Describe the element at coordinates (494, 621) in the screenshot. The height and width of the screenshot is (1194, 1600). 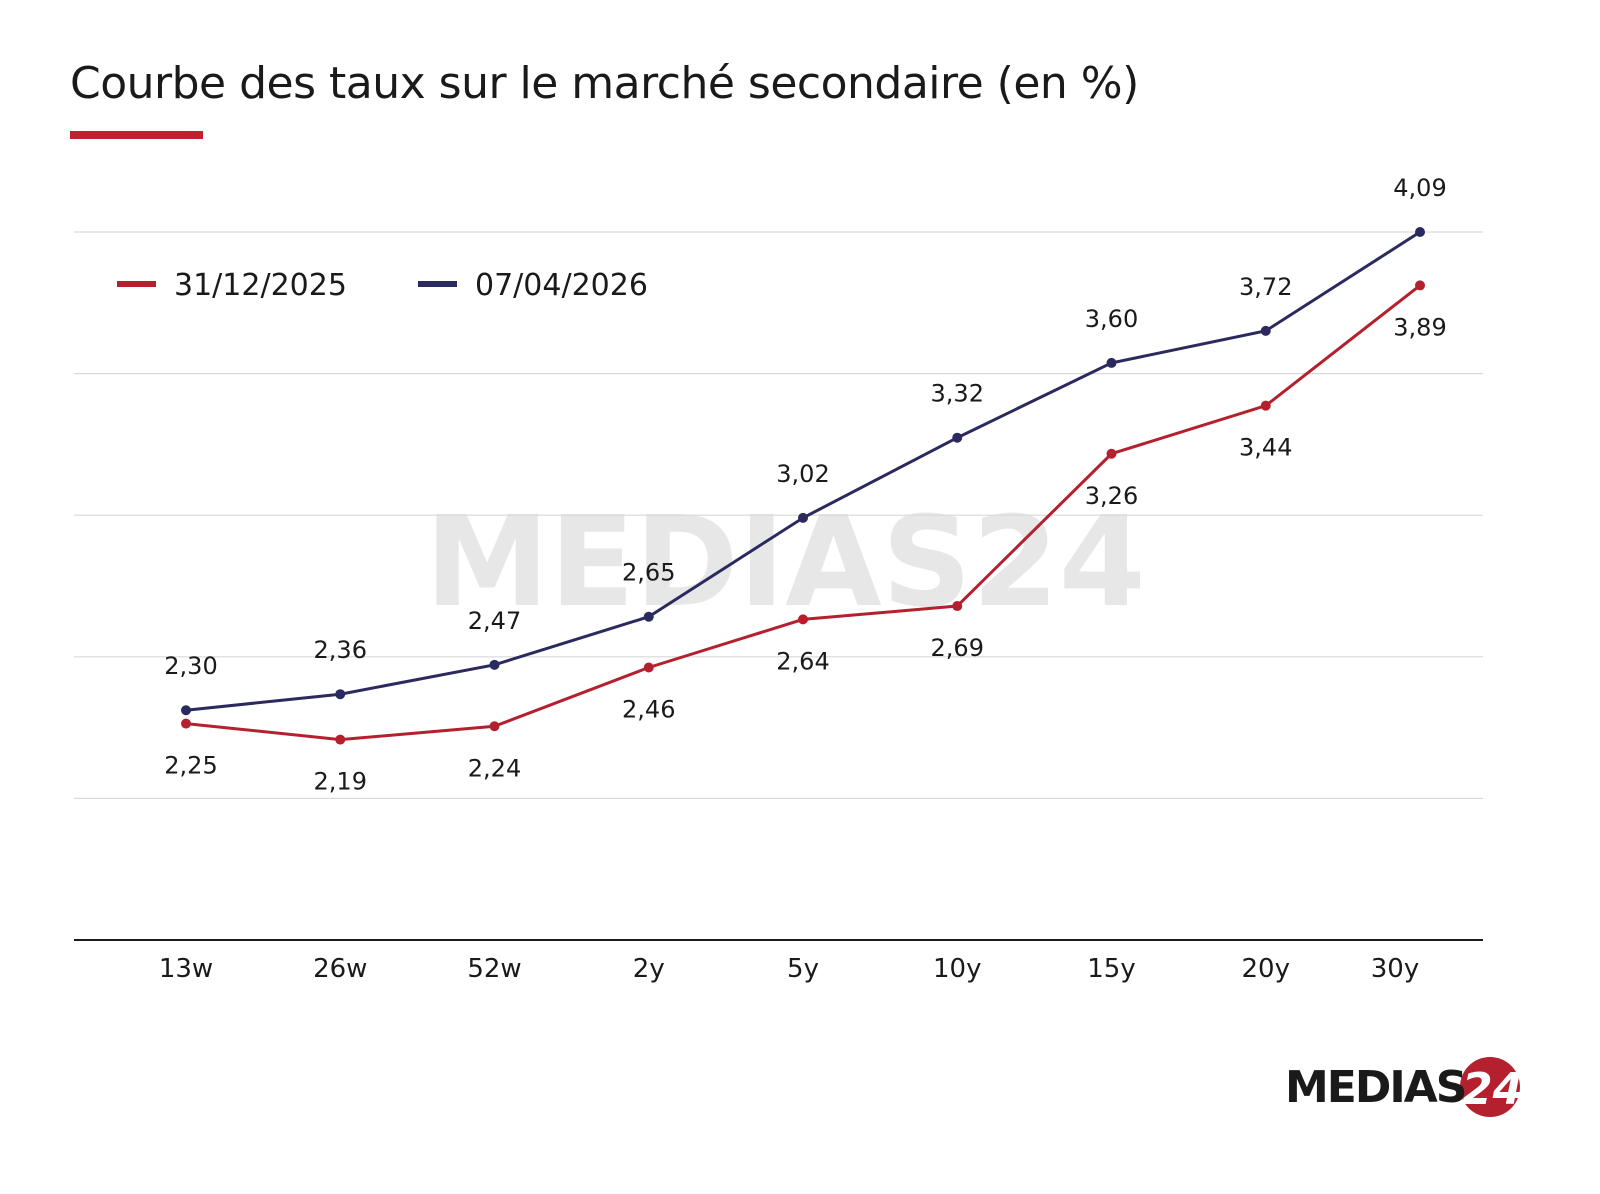
I see `data-label: 2,47` at that location.